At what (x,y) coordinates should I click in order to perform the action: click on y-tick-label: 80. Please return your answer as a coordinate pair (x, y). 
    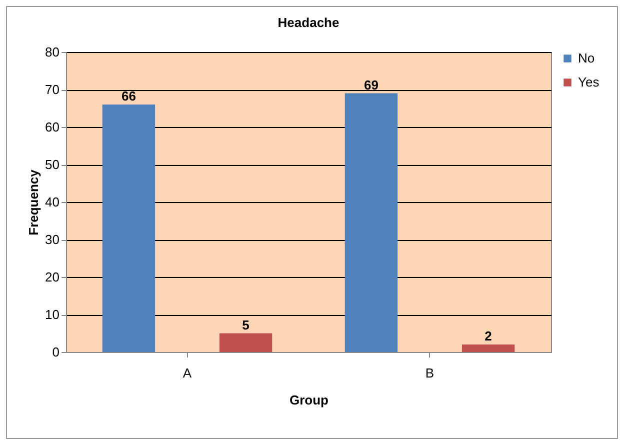
    Looking at the image, I should click on (52, 52).